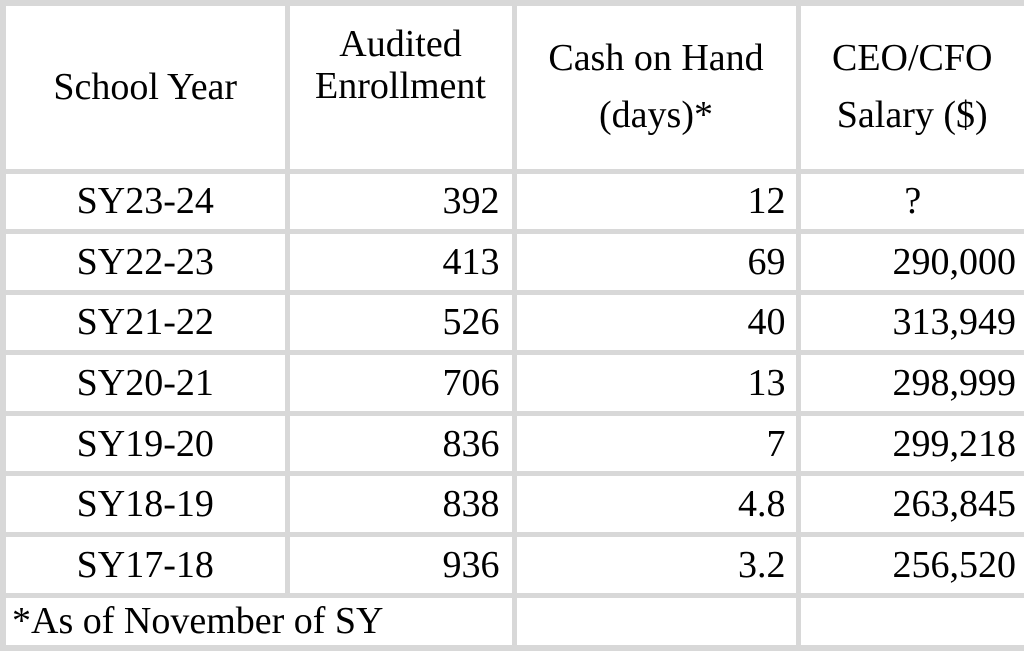 Image resolution: width=1024 pixels, height=651 pixels. What do you see at coordinates (400, 564) in the screenshot?
I see `enrollment-cell: 936` at bounding box center [400, 564].